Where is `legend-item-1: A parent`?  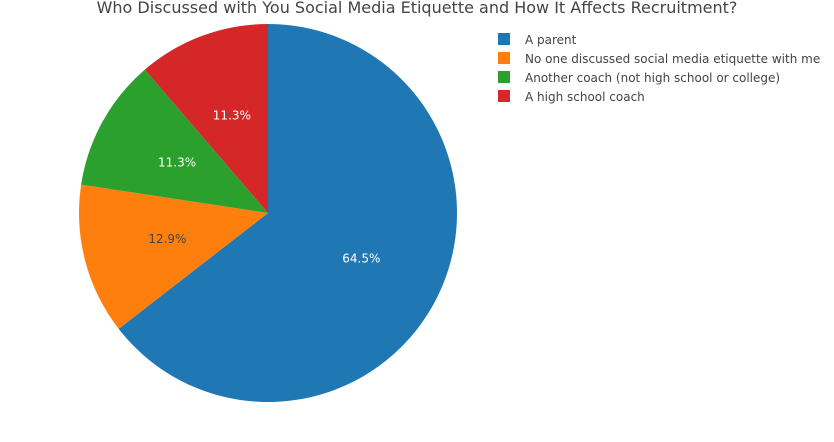
legend-item-1: A parent is located at coordinates (537, 40).